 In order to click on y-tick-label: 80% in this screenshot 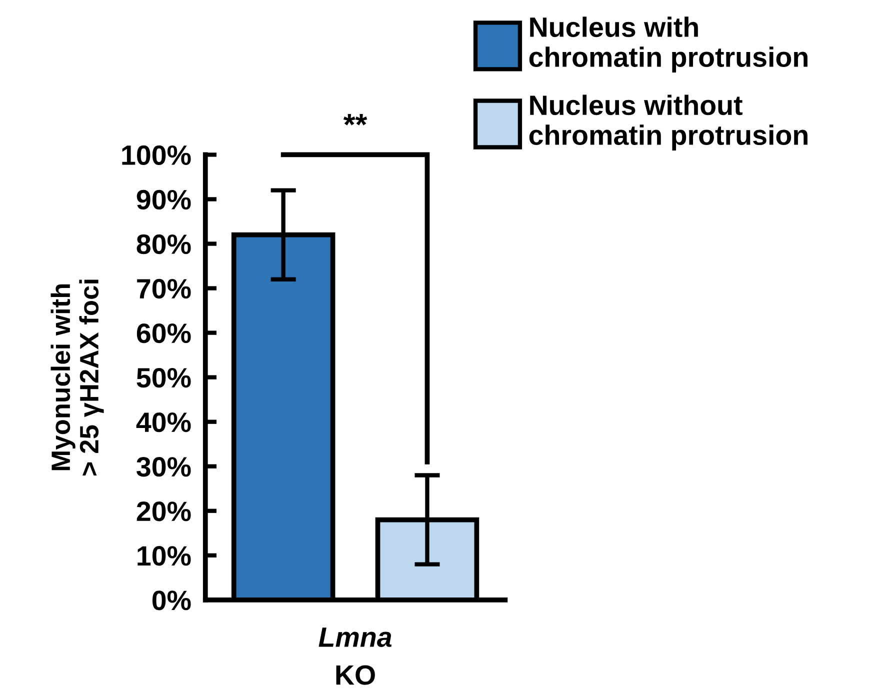, I will do `click(163, 244)`.